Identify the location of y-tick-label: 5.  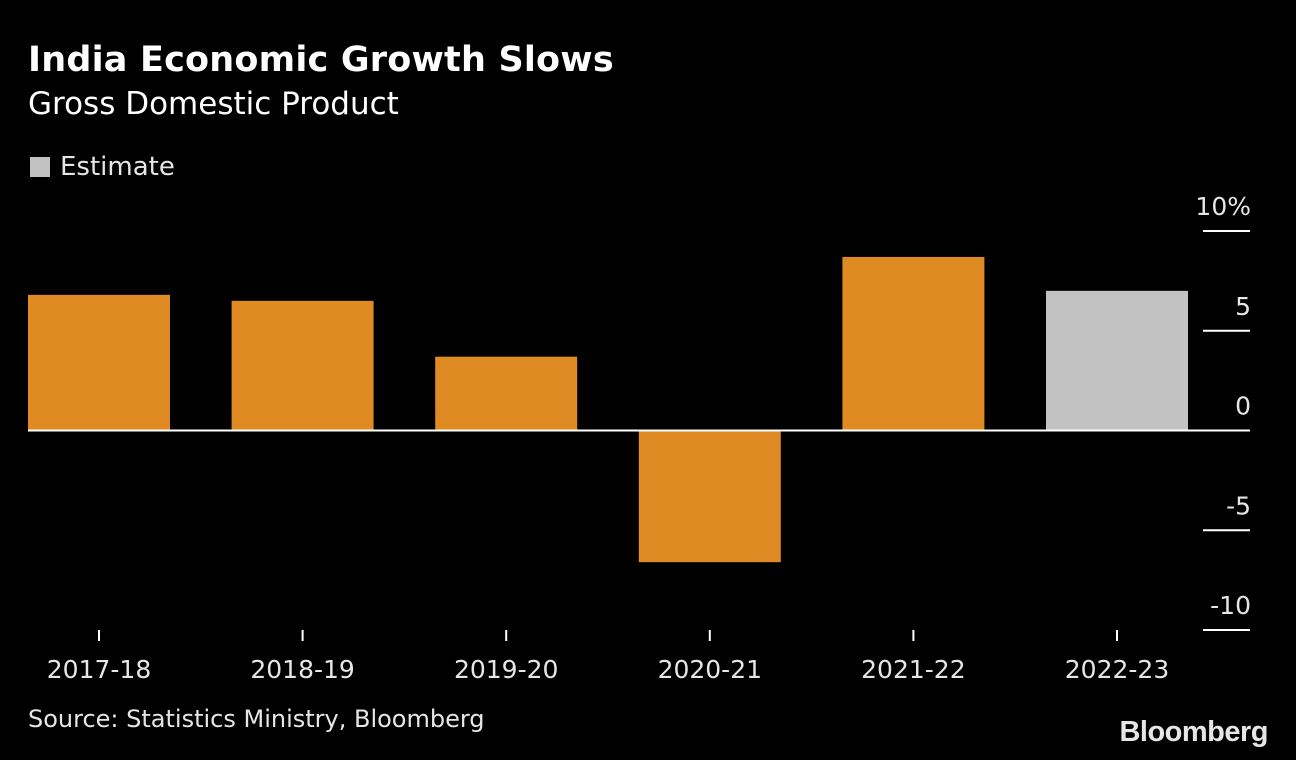
(1243, 306).